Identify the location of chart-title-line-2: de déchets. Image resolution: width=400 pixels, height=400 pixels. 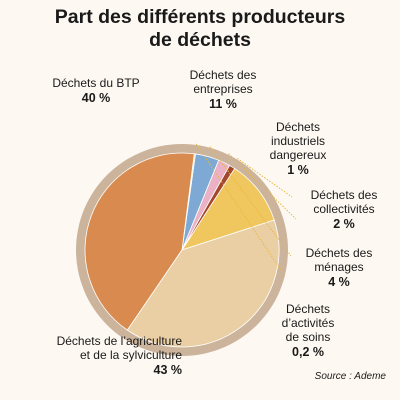
(200, 40).